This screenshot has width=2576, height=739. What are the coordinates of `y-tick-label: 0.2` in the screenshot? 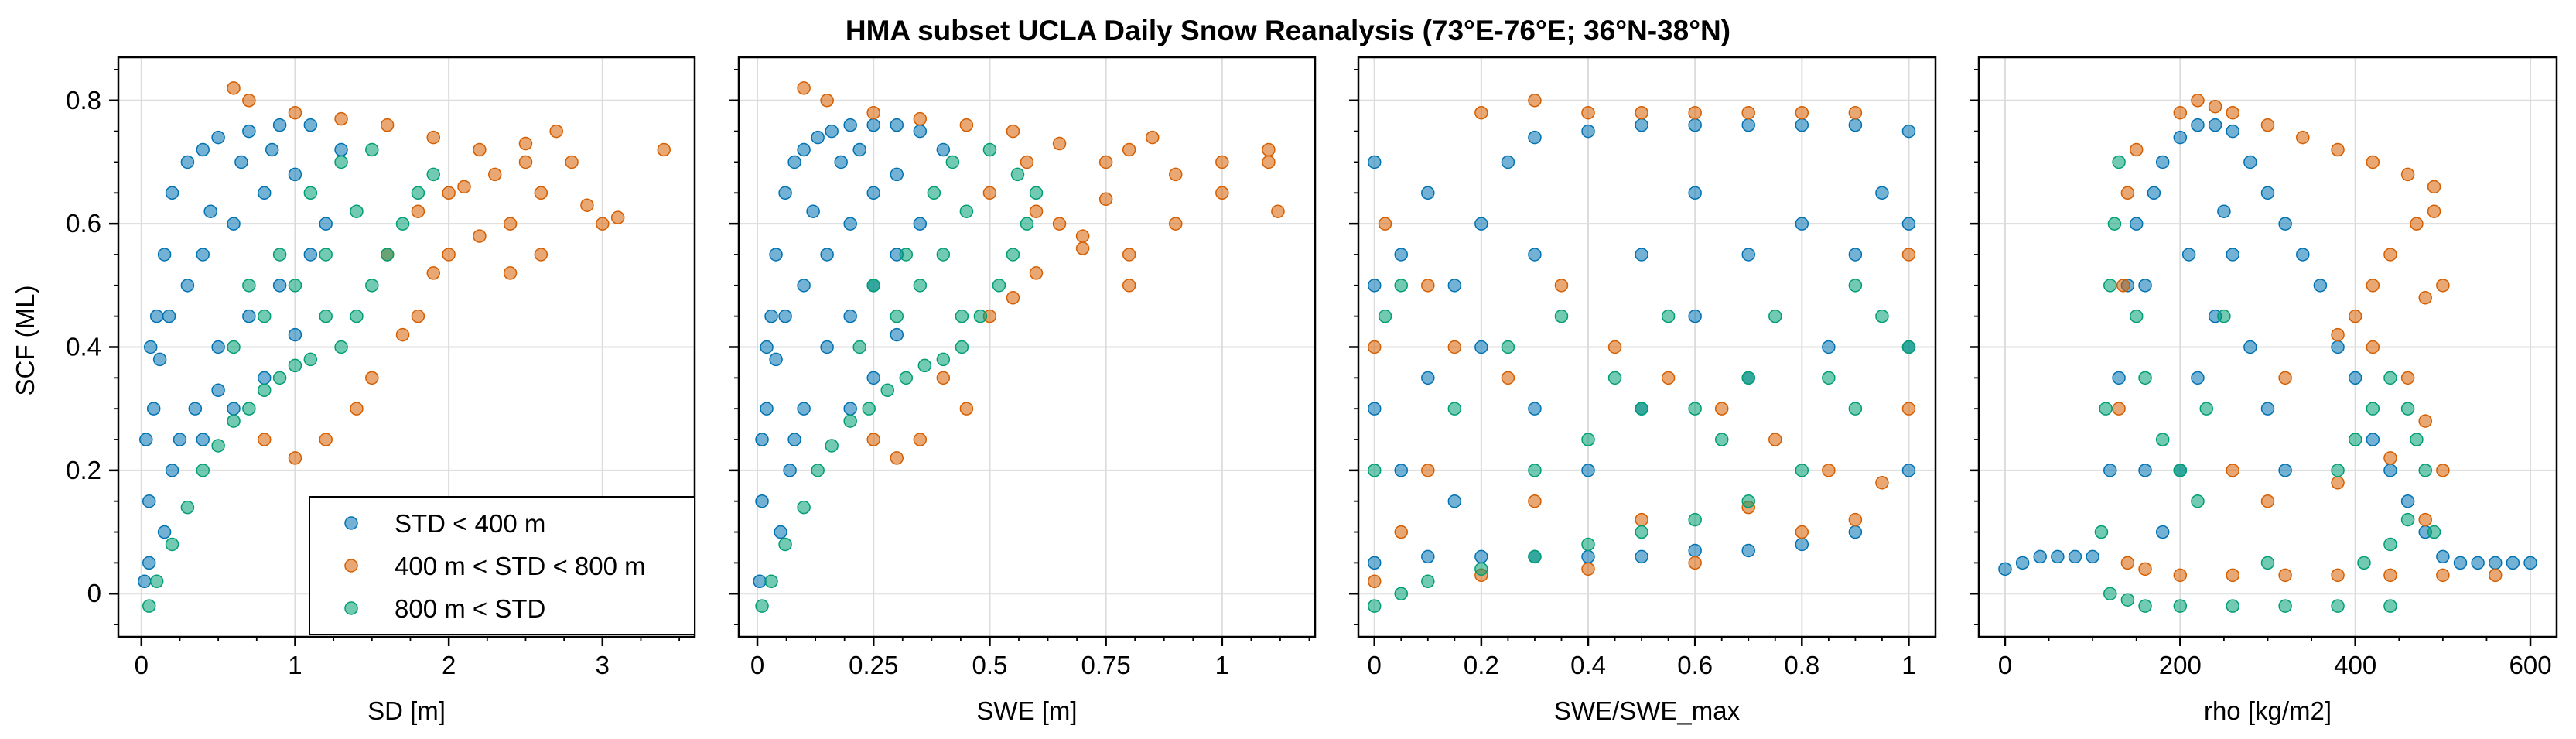 It's located at (83, 470).